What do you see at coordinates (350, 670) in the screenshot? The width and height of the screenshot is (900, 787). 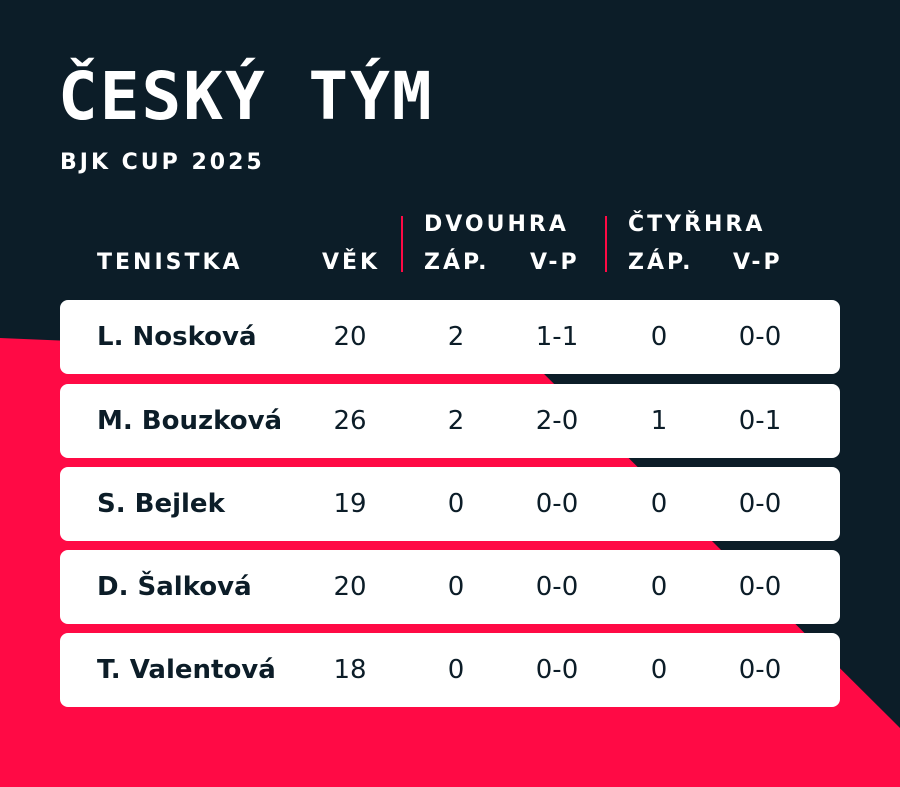 I see `cell-age: 18` at bounding box center [350, 670].